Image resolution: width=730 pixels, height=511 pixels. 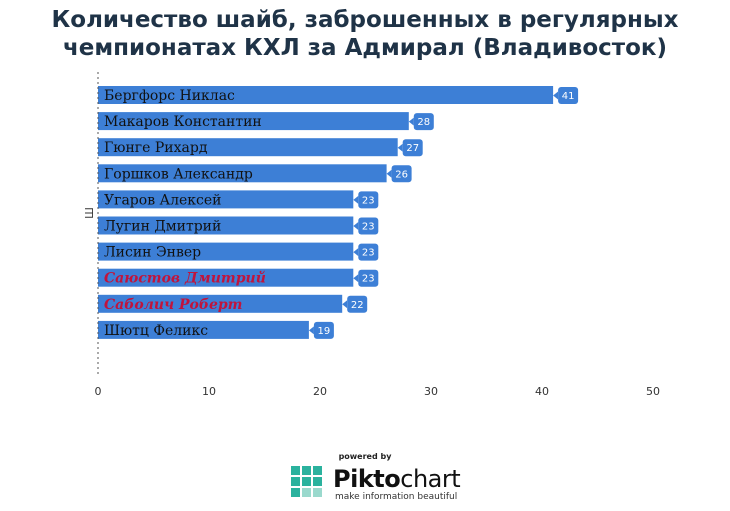 I want to click on bar-value-label: 28, so click(x=423, y=122).